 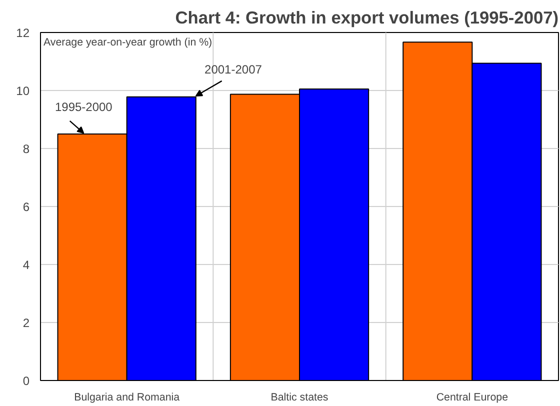 I want to click on chart-title: Chart 4: Growth in export volumes (1995-2007), so click(x=366, y=18).